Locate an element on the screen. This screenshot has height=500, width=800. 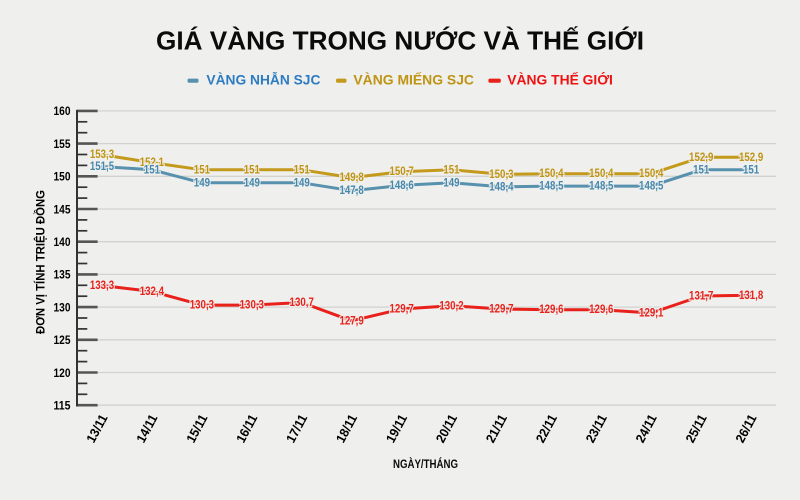
svg-text: 133,3 is located at coordinates (102, 285).